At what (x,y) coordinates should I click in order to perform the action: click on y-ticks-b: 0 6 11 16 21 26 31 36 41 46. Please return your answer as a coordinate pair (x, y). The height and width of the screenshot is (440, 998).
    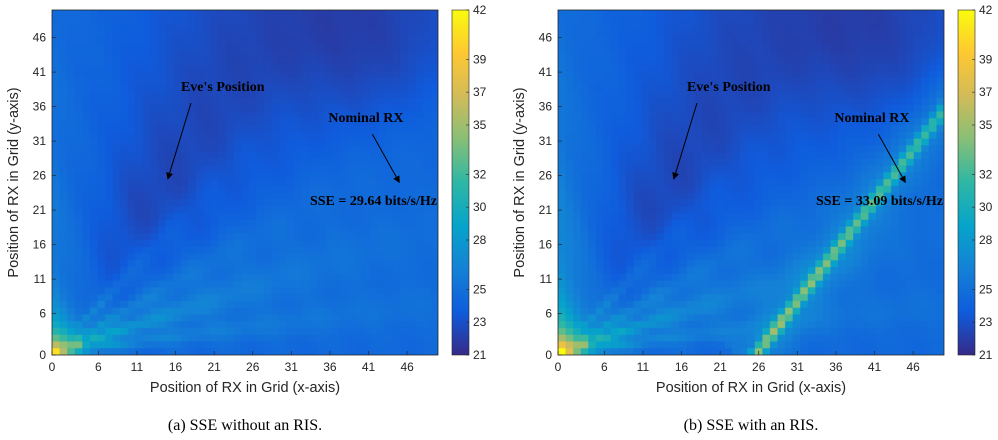
    Looking at the image, I should click on (550, 196).